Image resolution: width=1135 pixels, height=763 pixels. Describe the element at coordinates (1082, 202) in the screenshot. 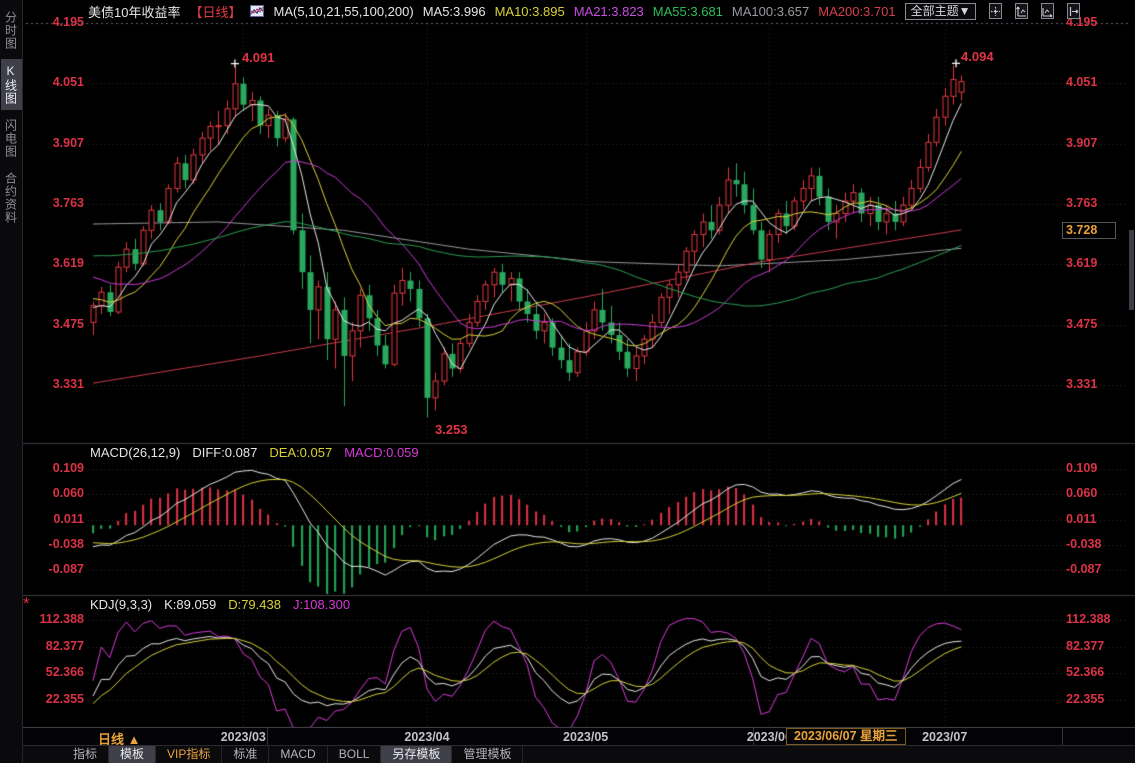

I see `main-y-axis-label-right: 3.763` at that location.